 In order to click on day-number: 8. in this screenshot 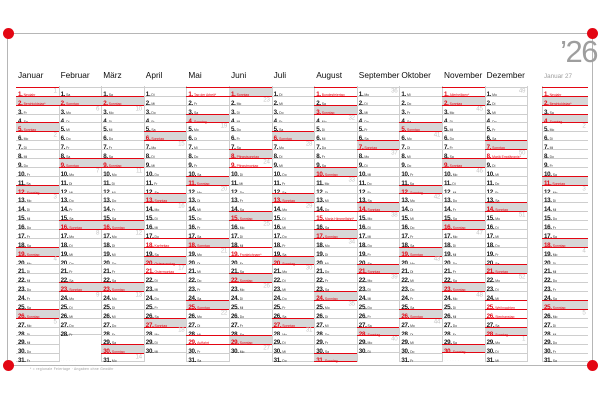, I will do `click(489, 157)`.